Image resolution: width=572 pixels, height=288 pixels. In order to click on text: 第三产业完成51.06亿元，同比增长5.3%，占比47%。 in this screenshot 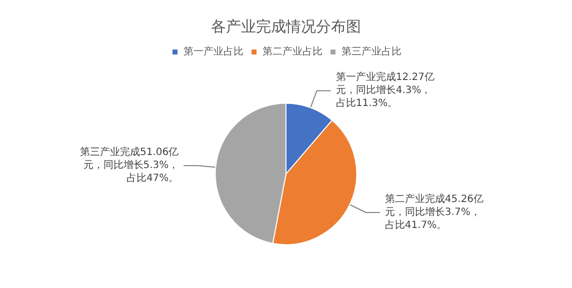, I will do `click(129, 165)`.